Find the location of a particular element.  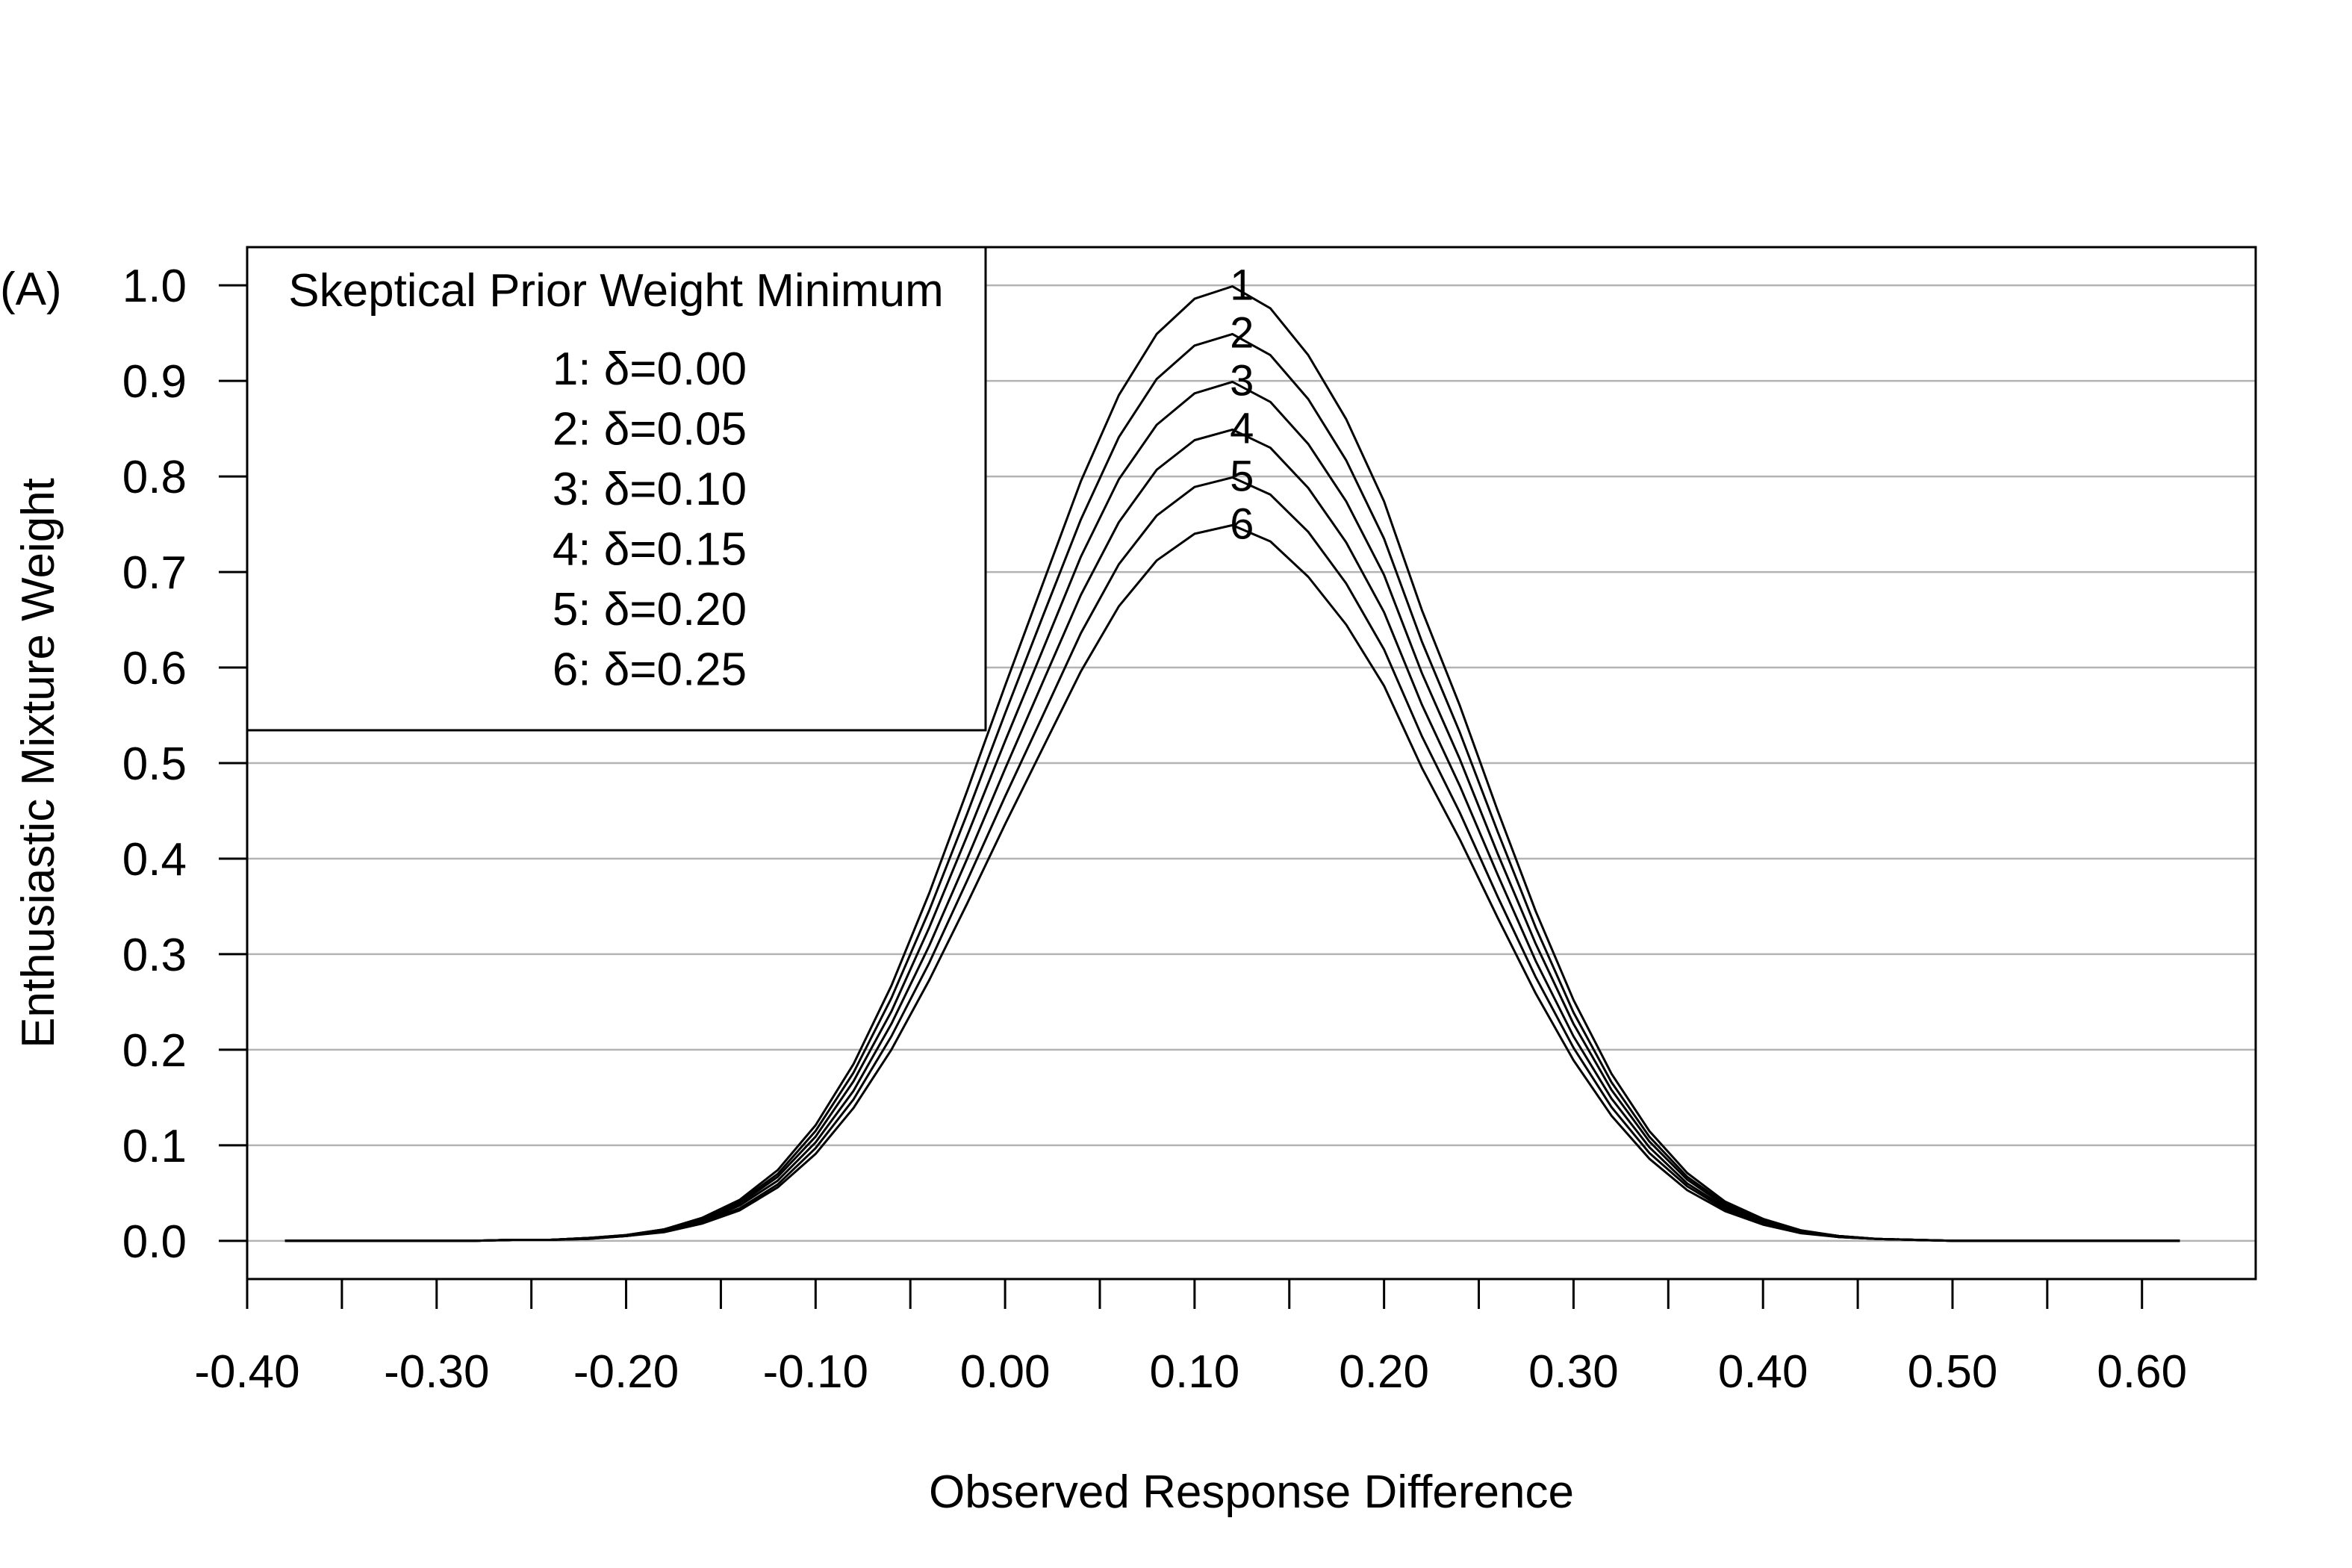

y-axis: 0.0 0.1 0.2 0.3 0.4 0.5 0.6 0.7 0.8 0.9 1.0 is located at coordinates (184, 764).